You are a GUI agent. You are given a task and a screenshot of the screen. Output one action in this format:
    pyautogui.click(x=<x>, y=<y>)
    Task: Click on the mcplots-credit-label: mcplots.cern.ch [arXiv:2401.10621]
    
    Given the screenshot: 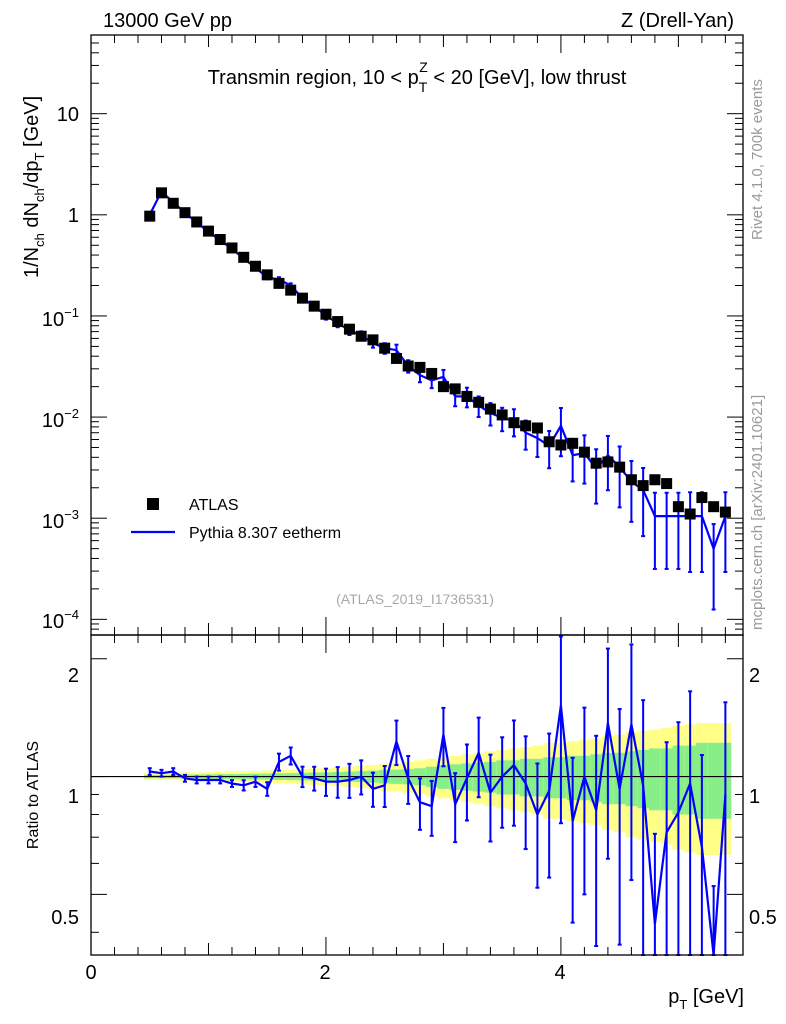 What is the action you would take?
    pyautogui.click(x=757, y=512)
    